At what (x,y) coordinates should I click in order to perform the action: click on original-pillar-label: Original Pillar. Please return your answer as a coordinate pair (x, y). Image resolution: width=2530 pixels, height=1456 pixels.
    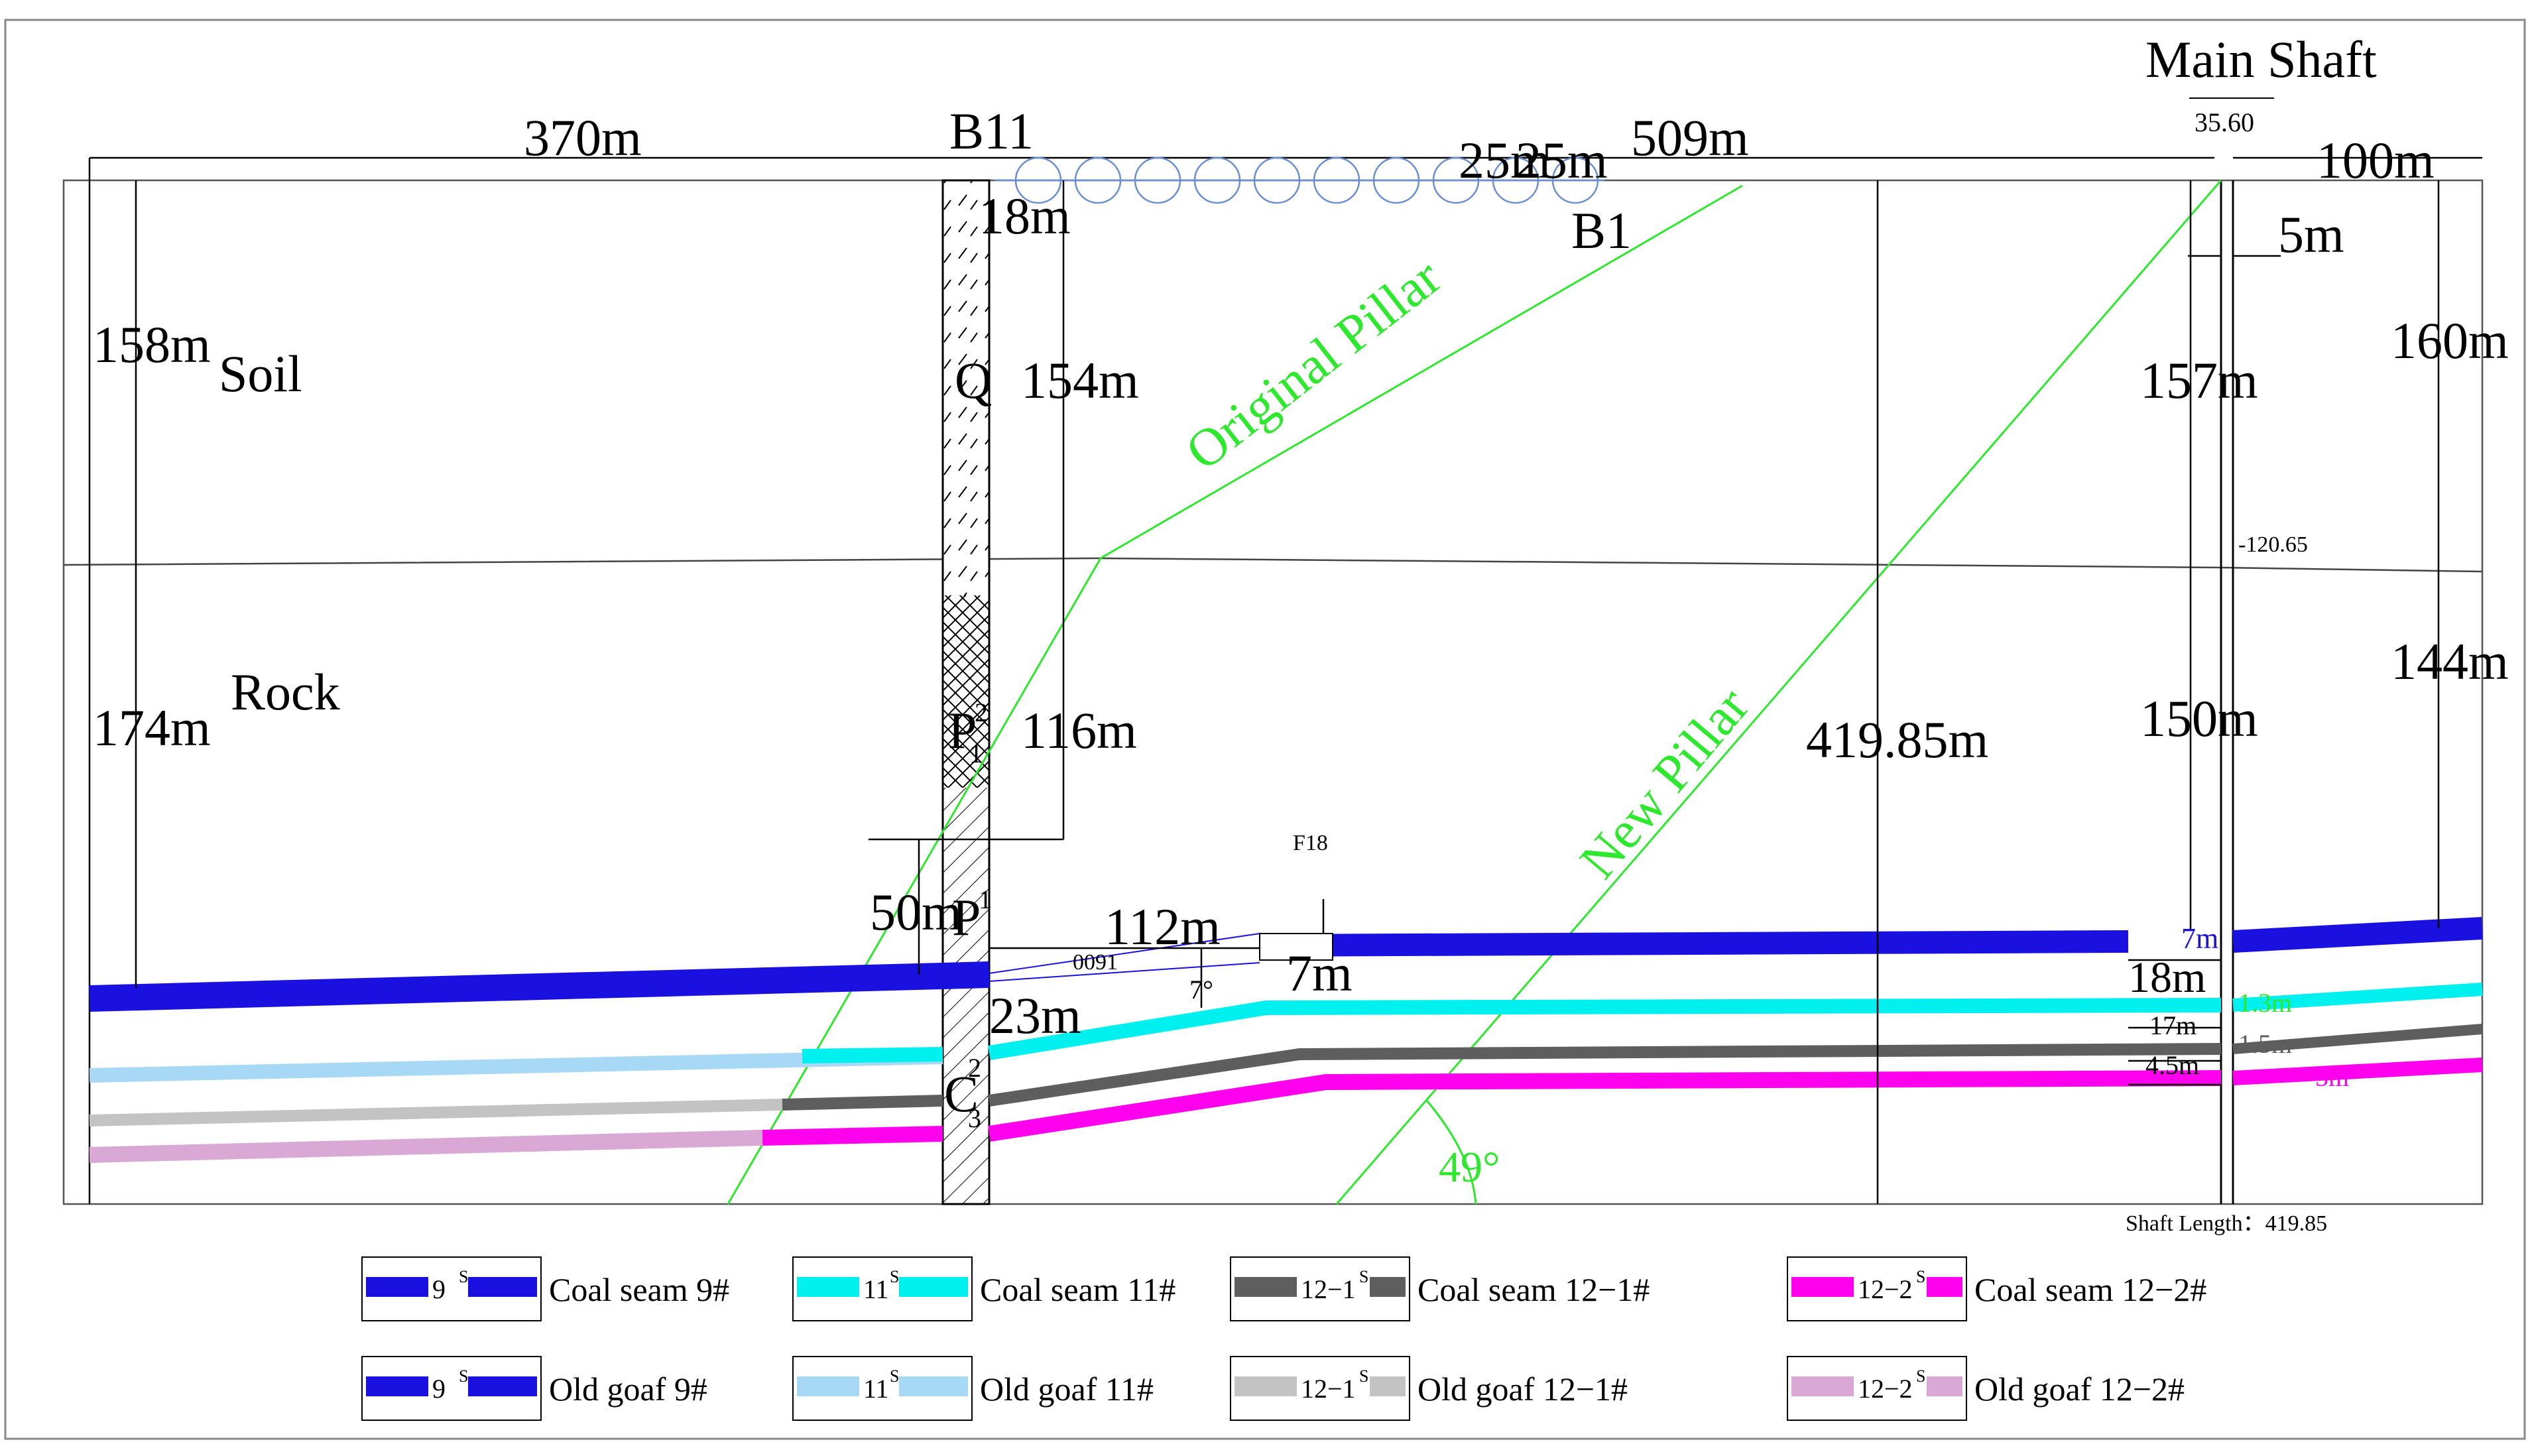
    Looking at the image, I should click on (1313, 365).